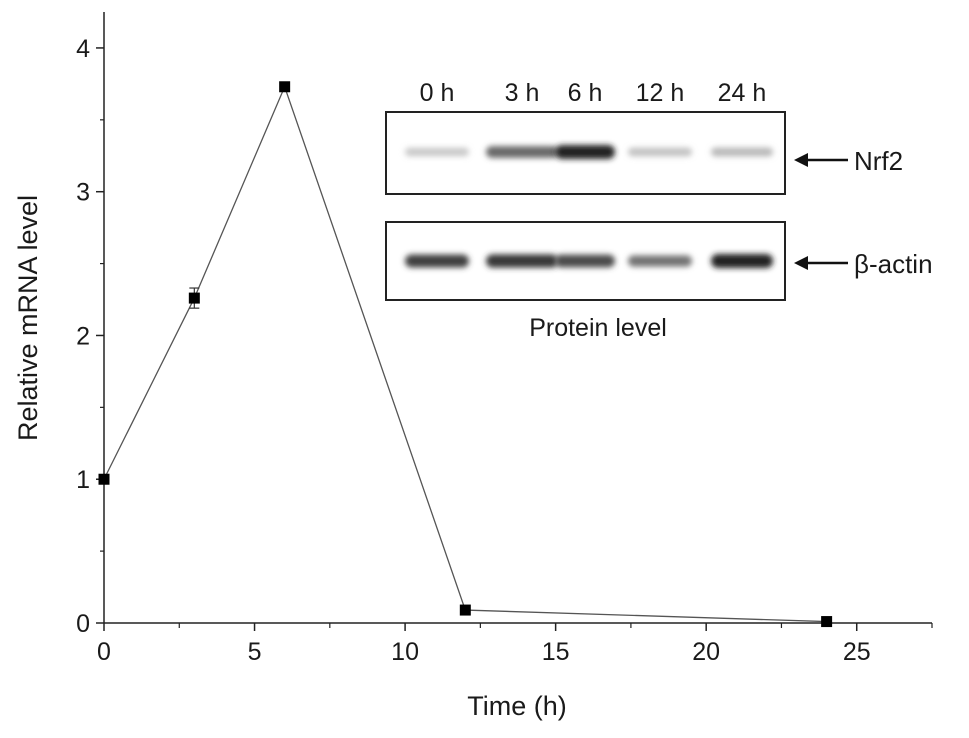  Describe the element at coordinates (83, 49) in the screenshot. I see `y-tick-label: 4` at that location.